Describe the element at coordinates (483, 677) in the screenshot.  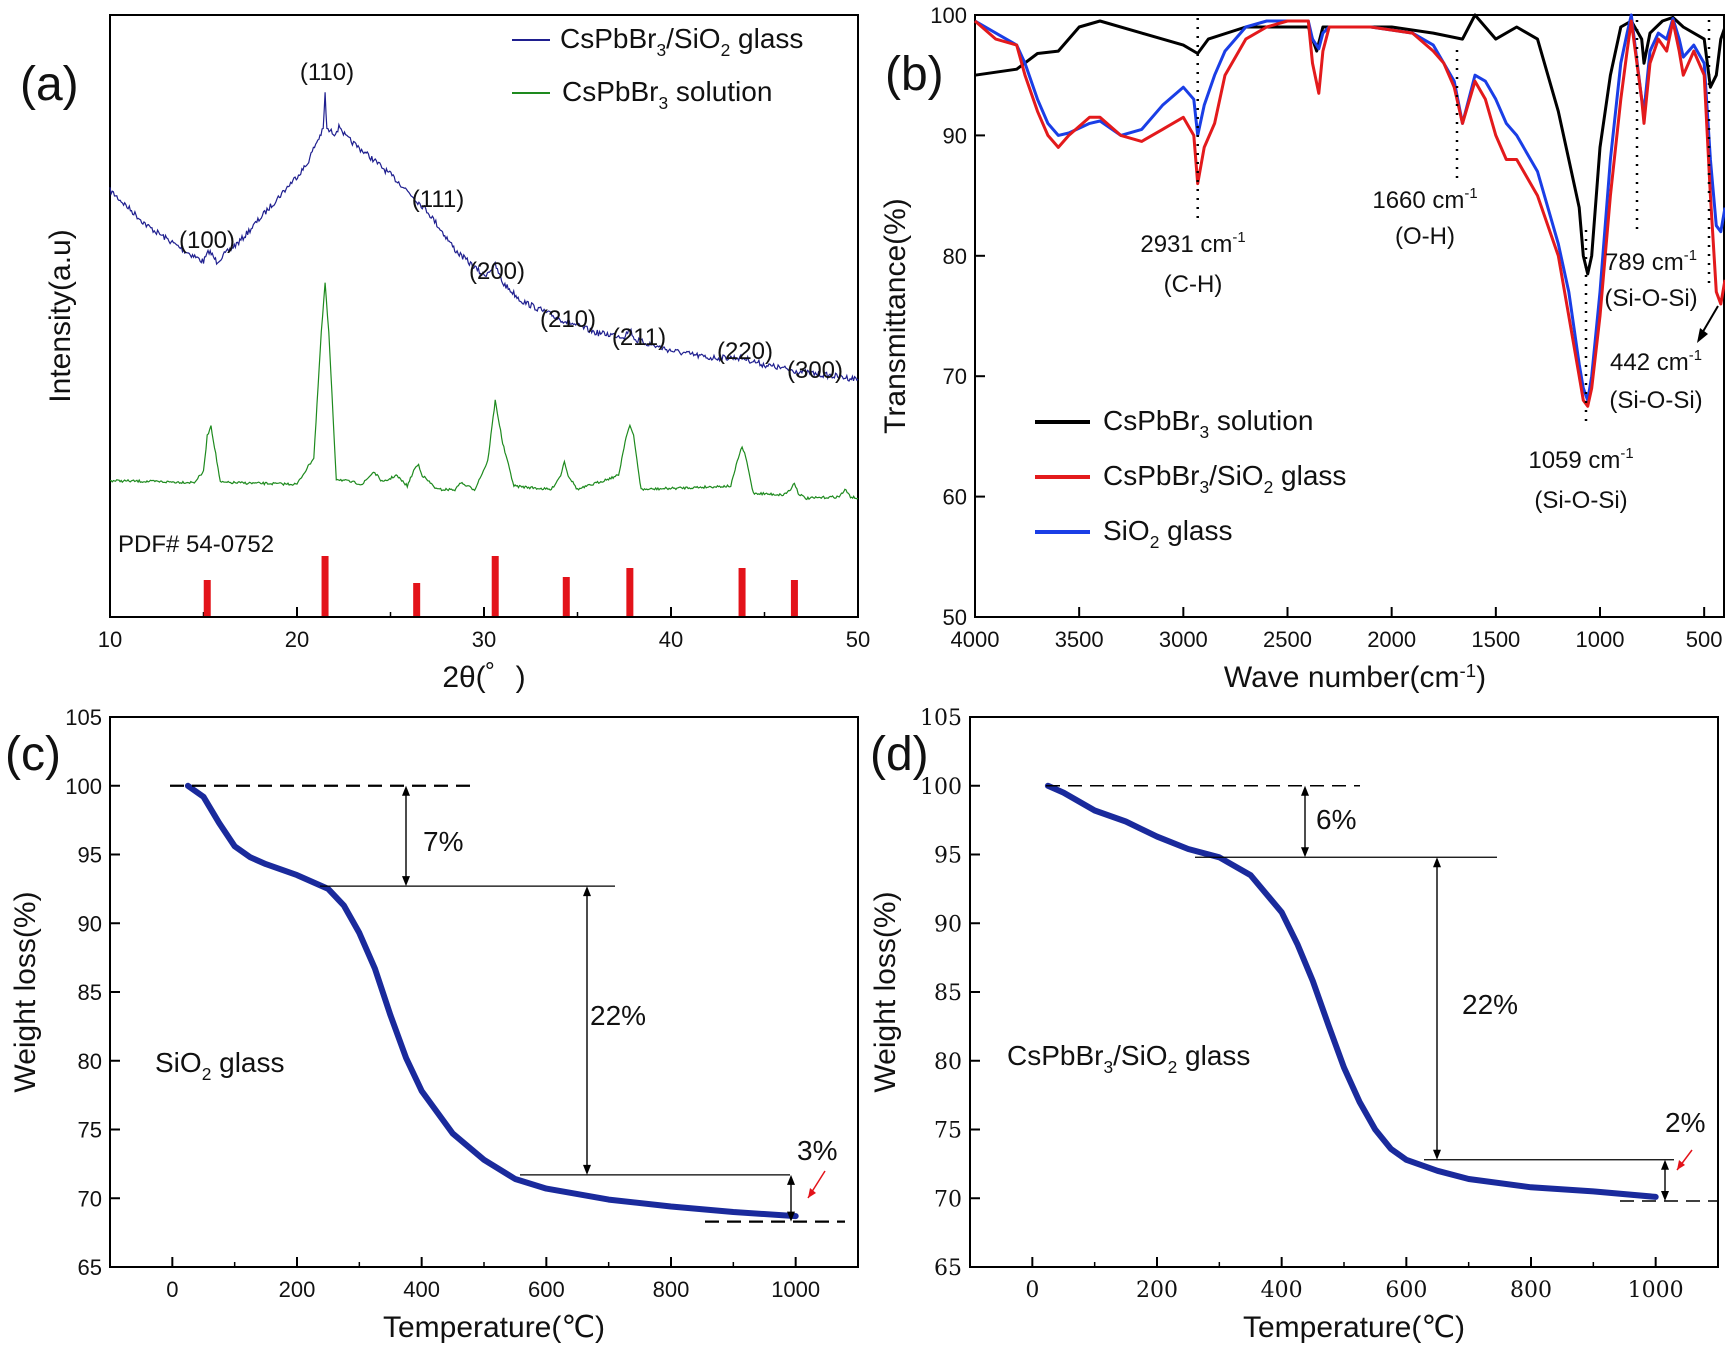
I see `x-axis-title: 2θ(゜)` at that location.